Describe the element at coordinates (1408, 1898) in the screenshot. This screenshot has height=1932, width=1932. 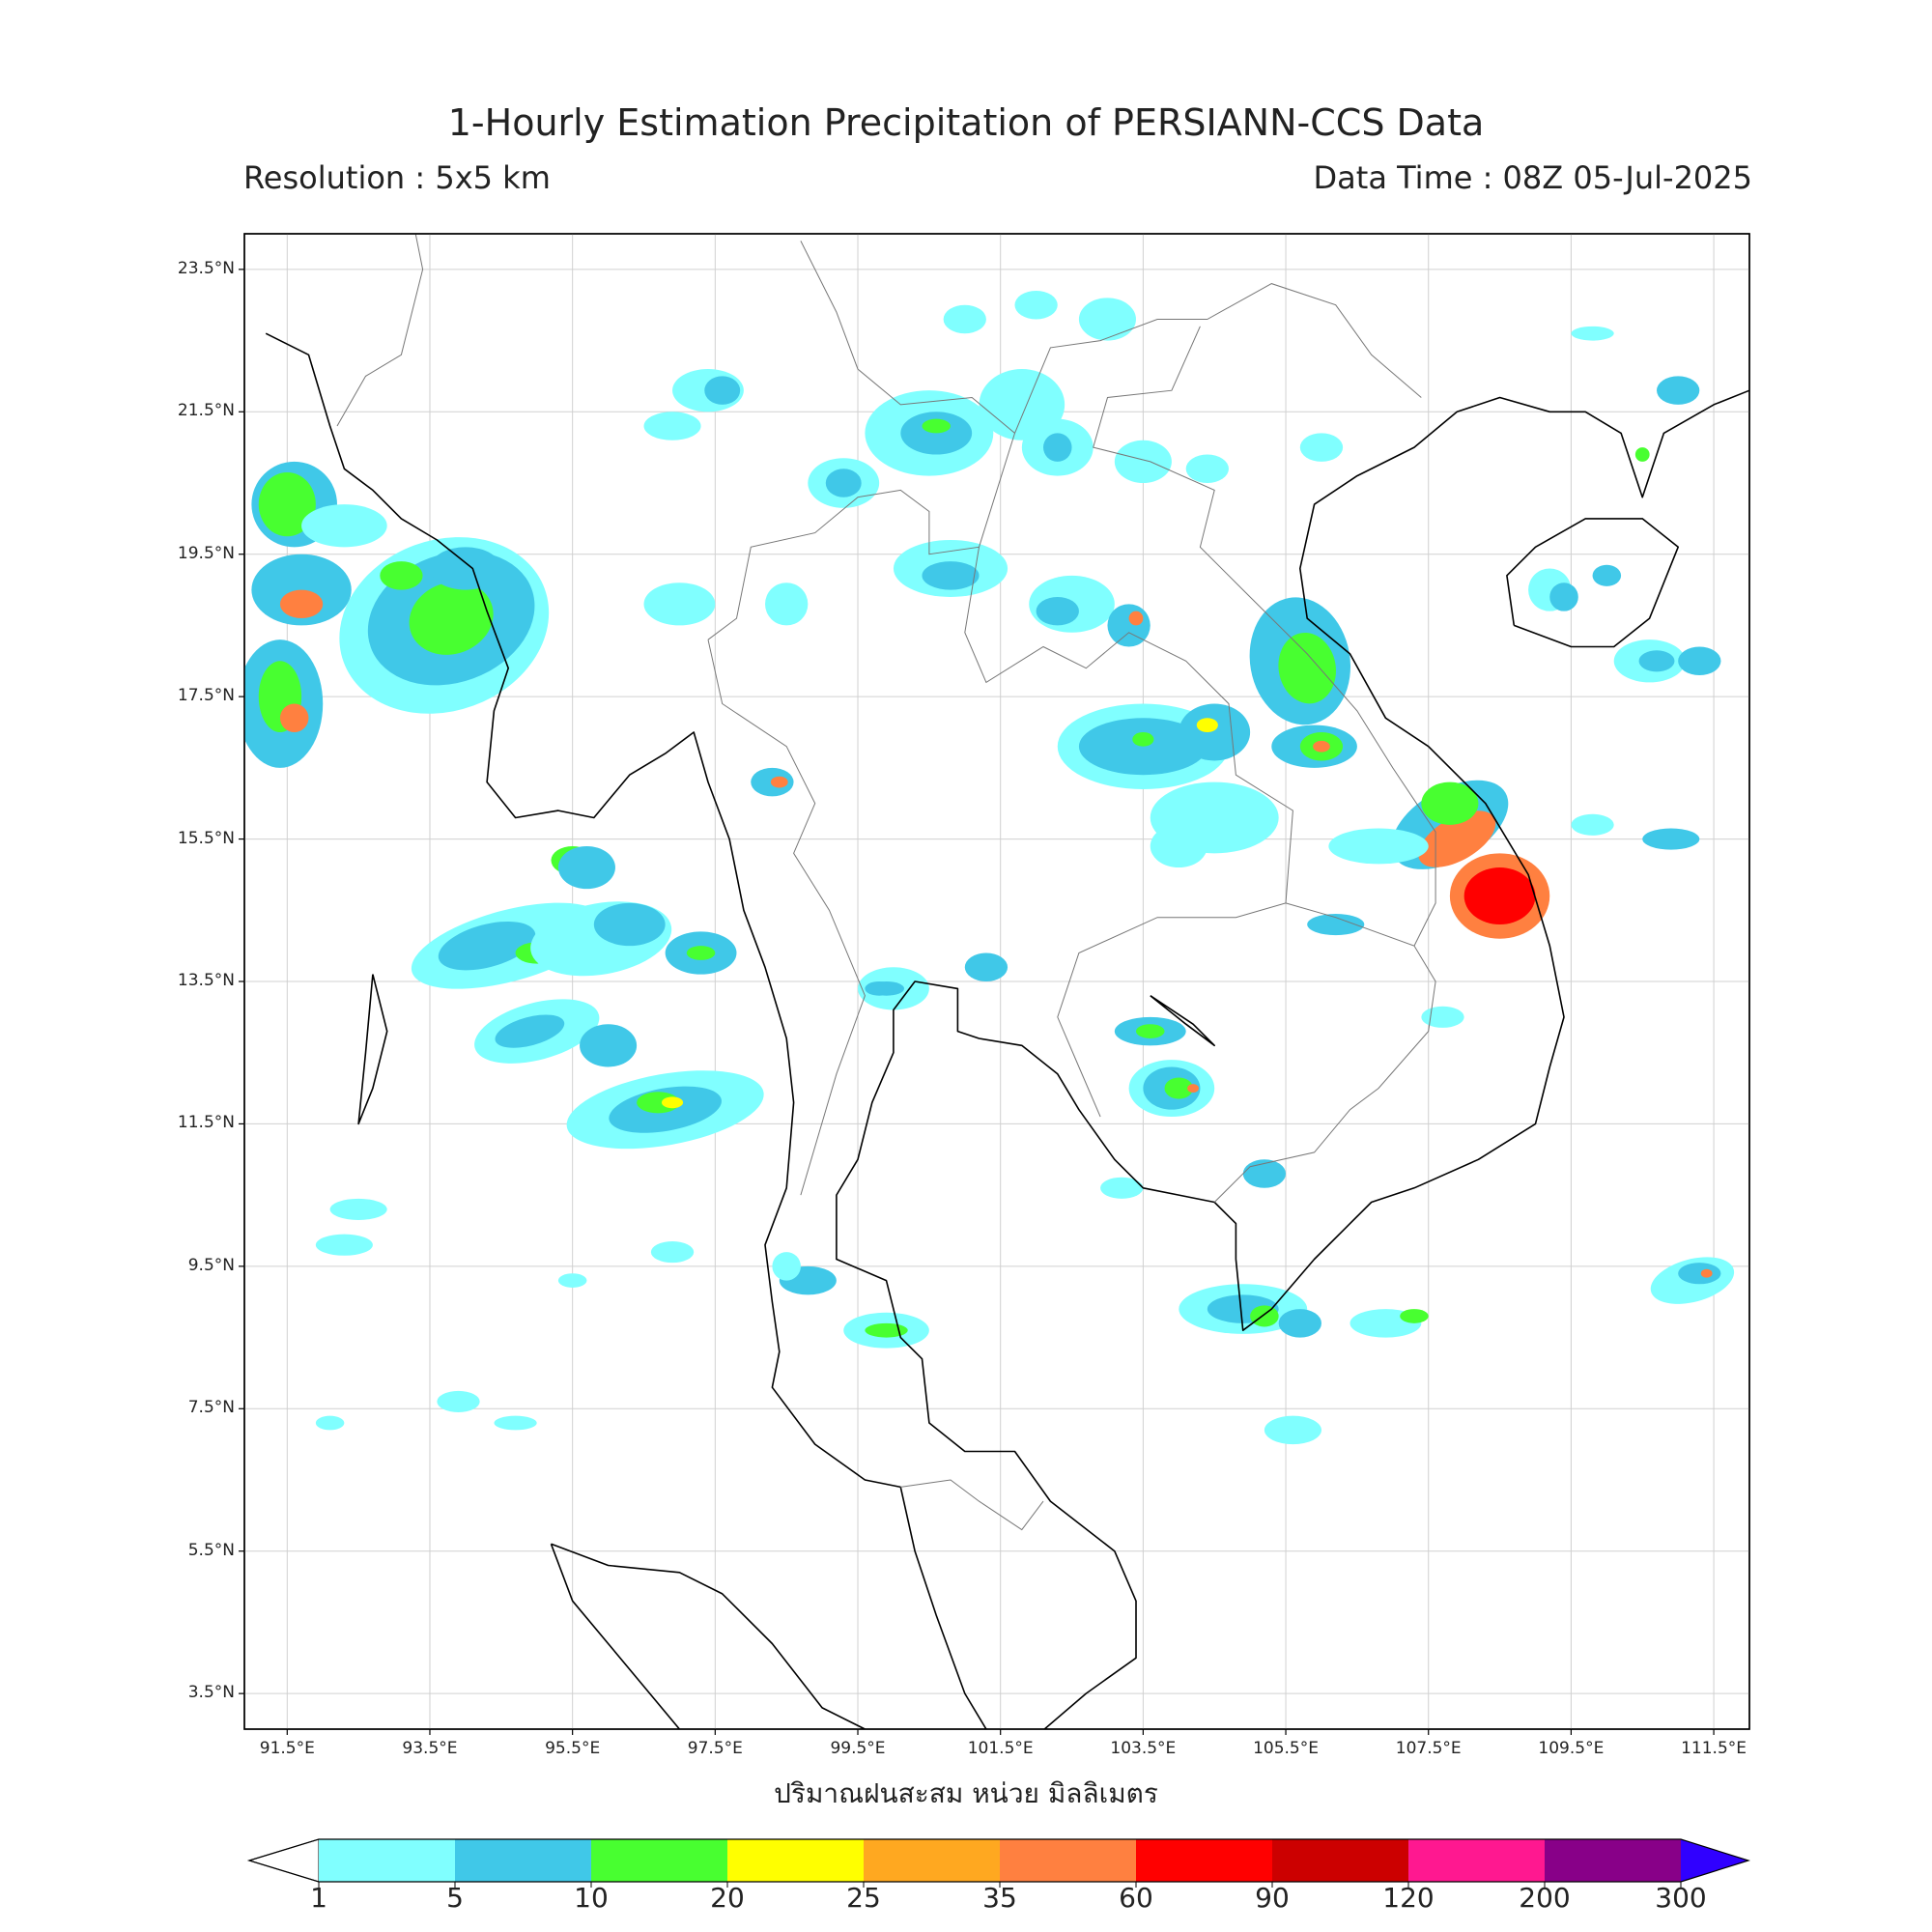
I see `colorbar-tick-label: 120` at that location.